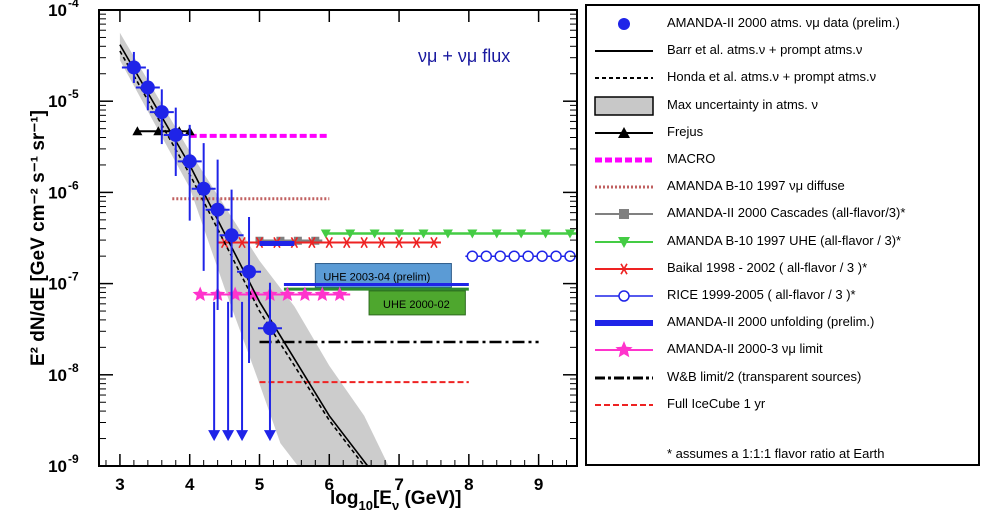 This screenshot has height=519, width=984. I want to click on legend-item: AMANDA B-10 1997 νμ diffuse, so click(782, 187).